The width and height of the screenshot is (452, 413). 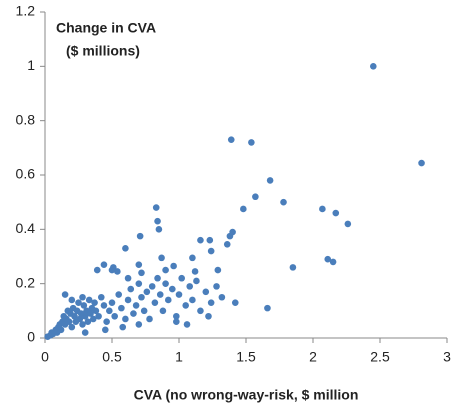 I want to click on x-tick-label: 0.5, so click(x=112, y=357).